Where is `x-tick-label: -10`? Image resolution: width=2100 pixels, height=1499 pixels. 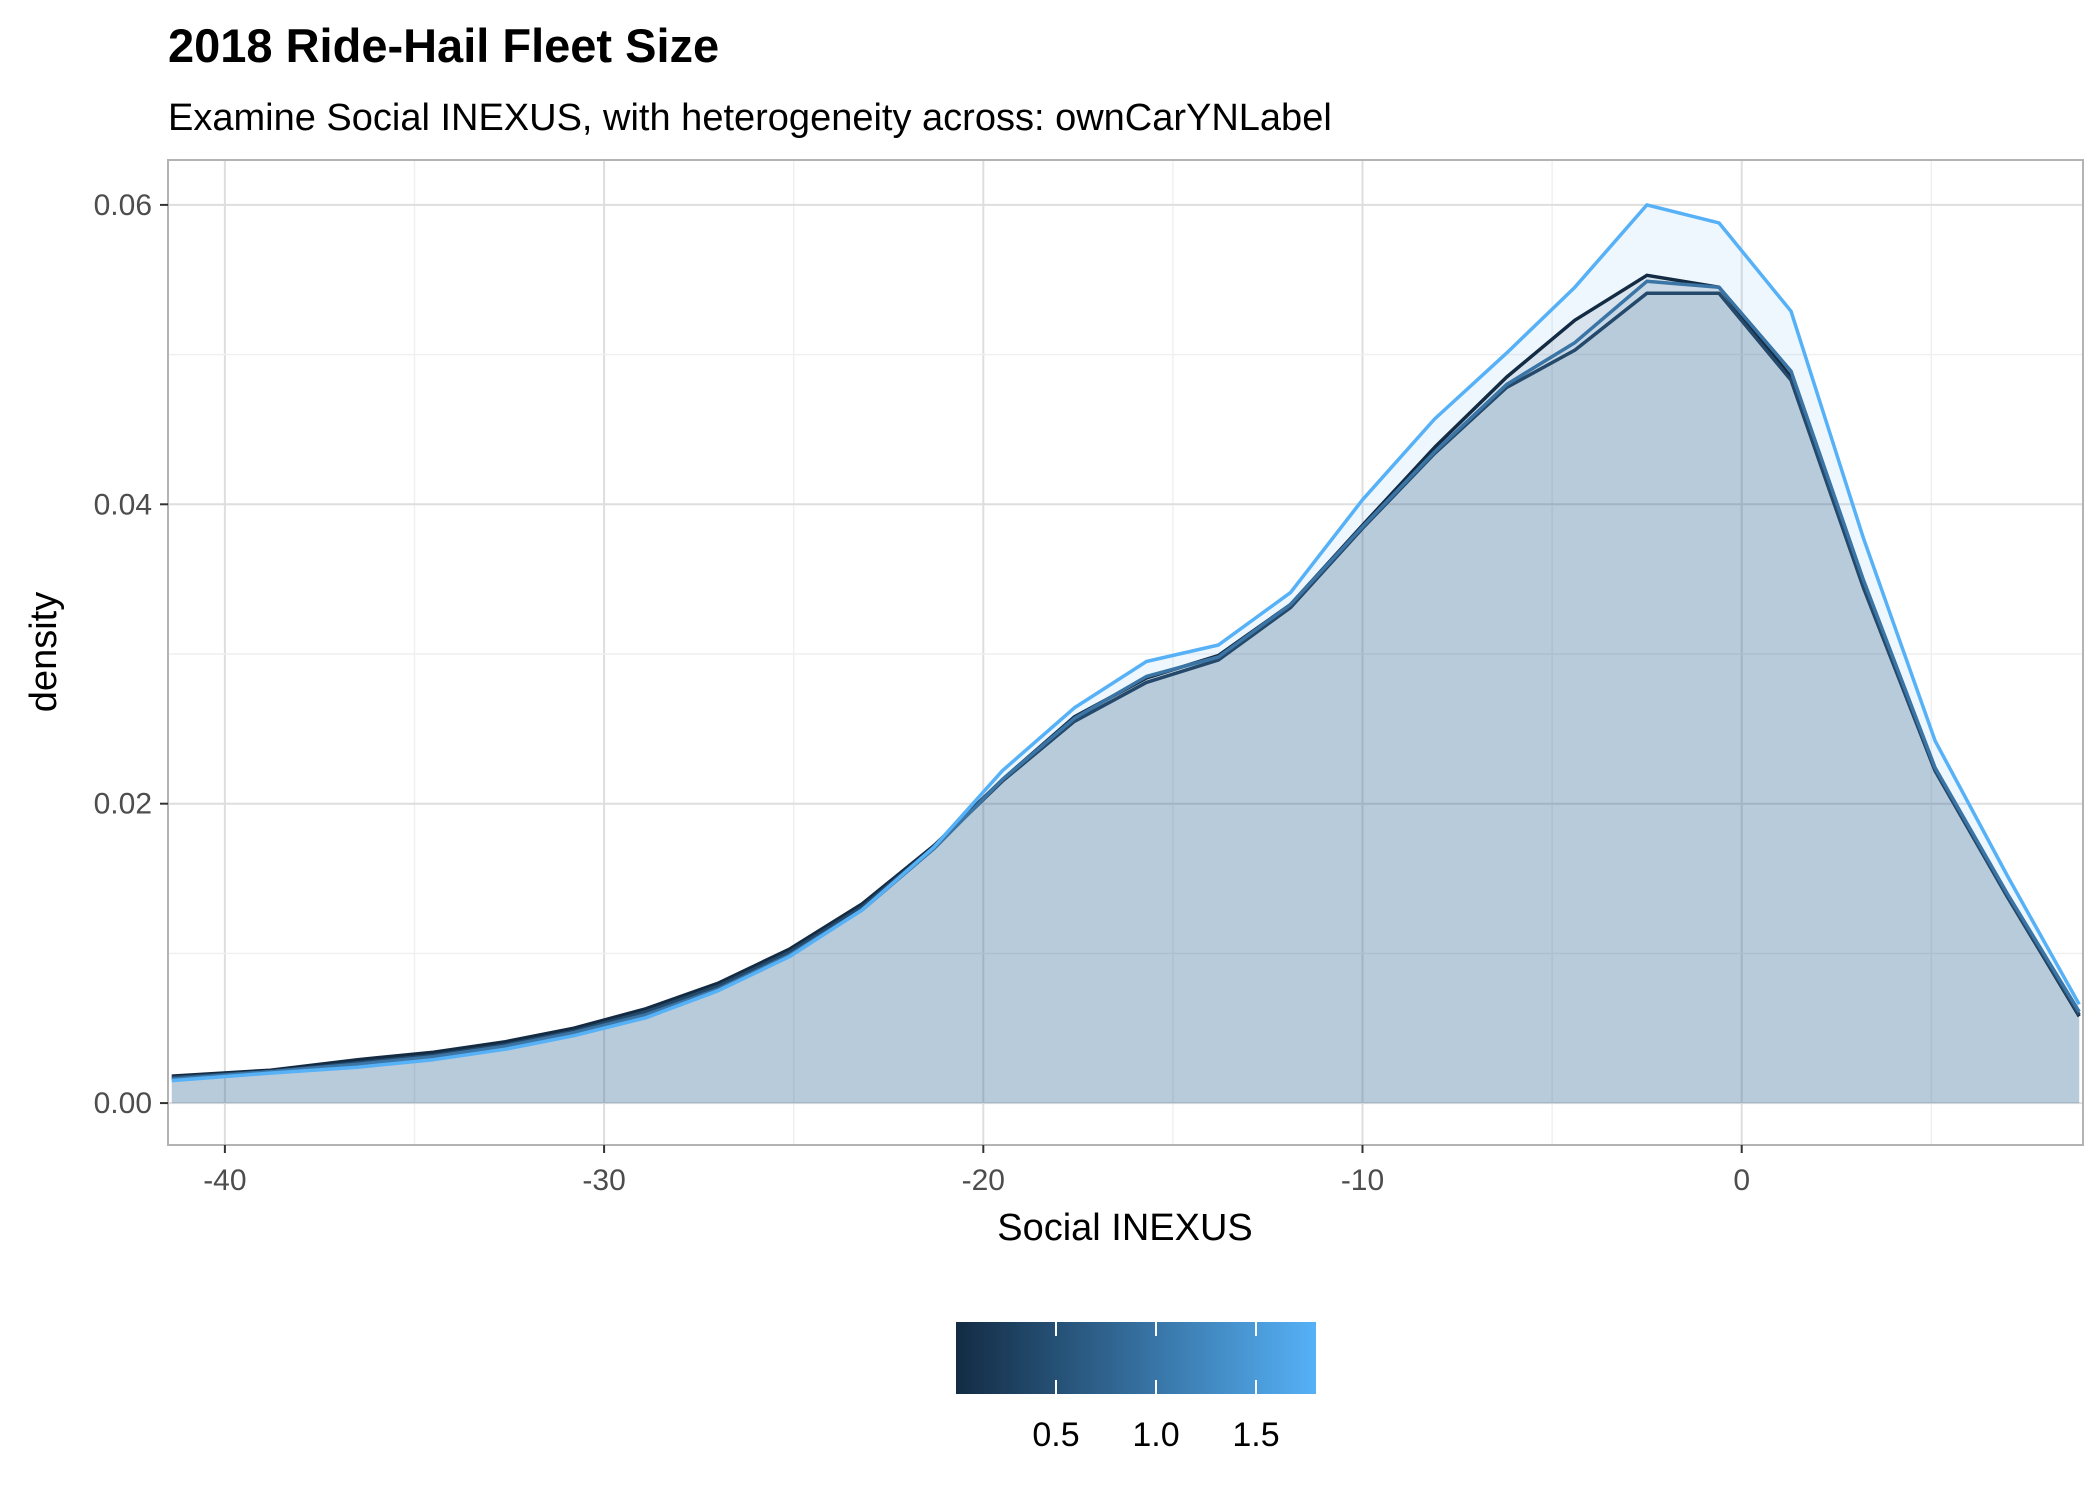
x-tick-label: -10 is located at coordinates (1362, 1180).